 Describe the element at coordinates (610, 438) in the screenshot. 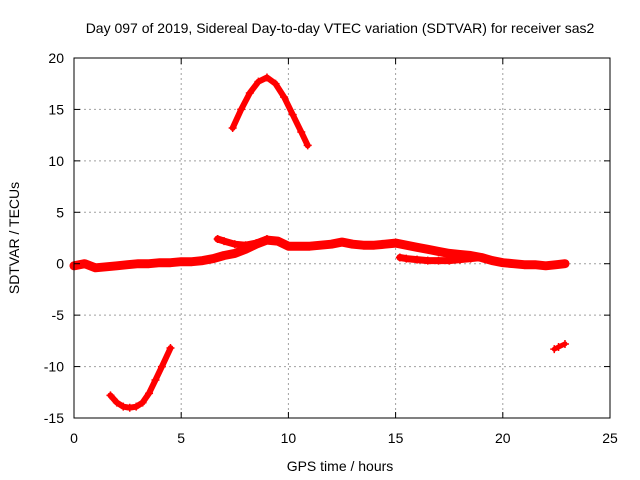

I see `x-tick-label: 25` at that location.